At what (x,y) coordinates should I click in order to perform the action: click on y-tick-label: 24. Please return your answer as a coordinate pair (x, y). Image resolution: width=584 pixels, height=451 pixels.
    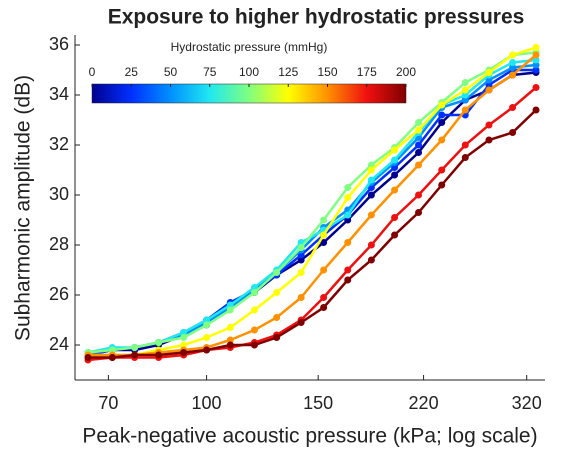
    Looking at the image, I should click on (59, 344).